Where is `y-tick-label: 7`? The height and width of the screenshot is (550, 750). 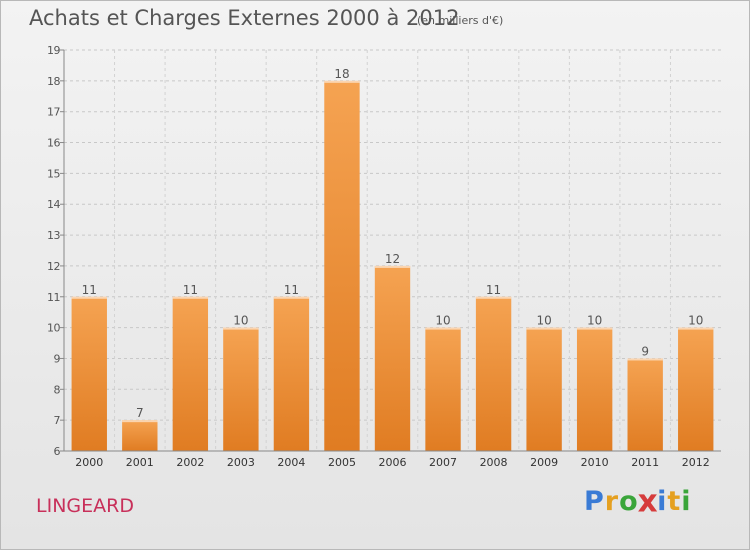 y-tick-label: 7 is located at coordinates (57, 420).